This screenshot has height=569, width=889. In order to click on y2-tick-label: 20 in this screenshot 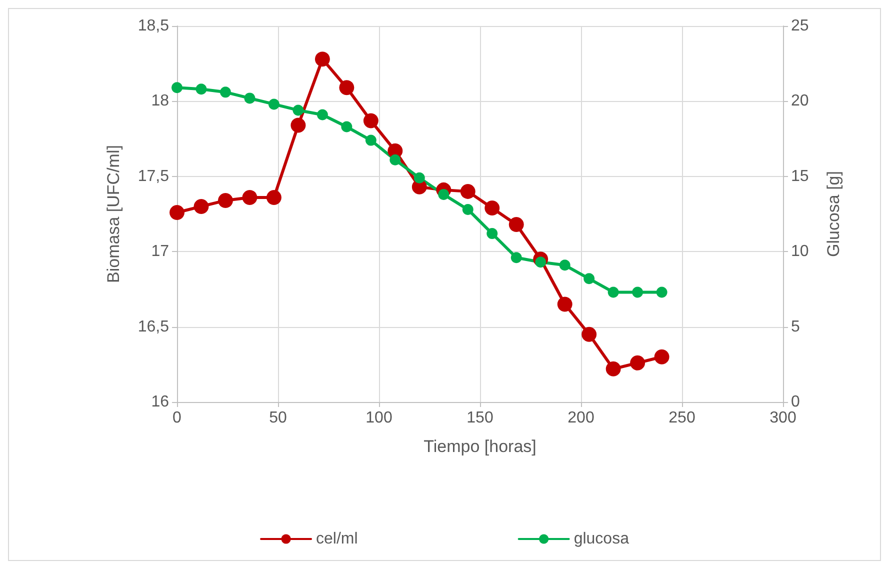, I will do `click(800, 101)`.